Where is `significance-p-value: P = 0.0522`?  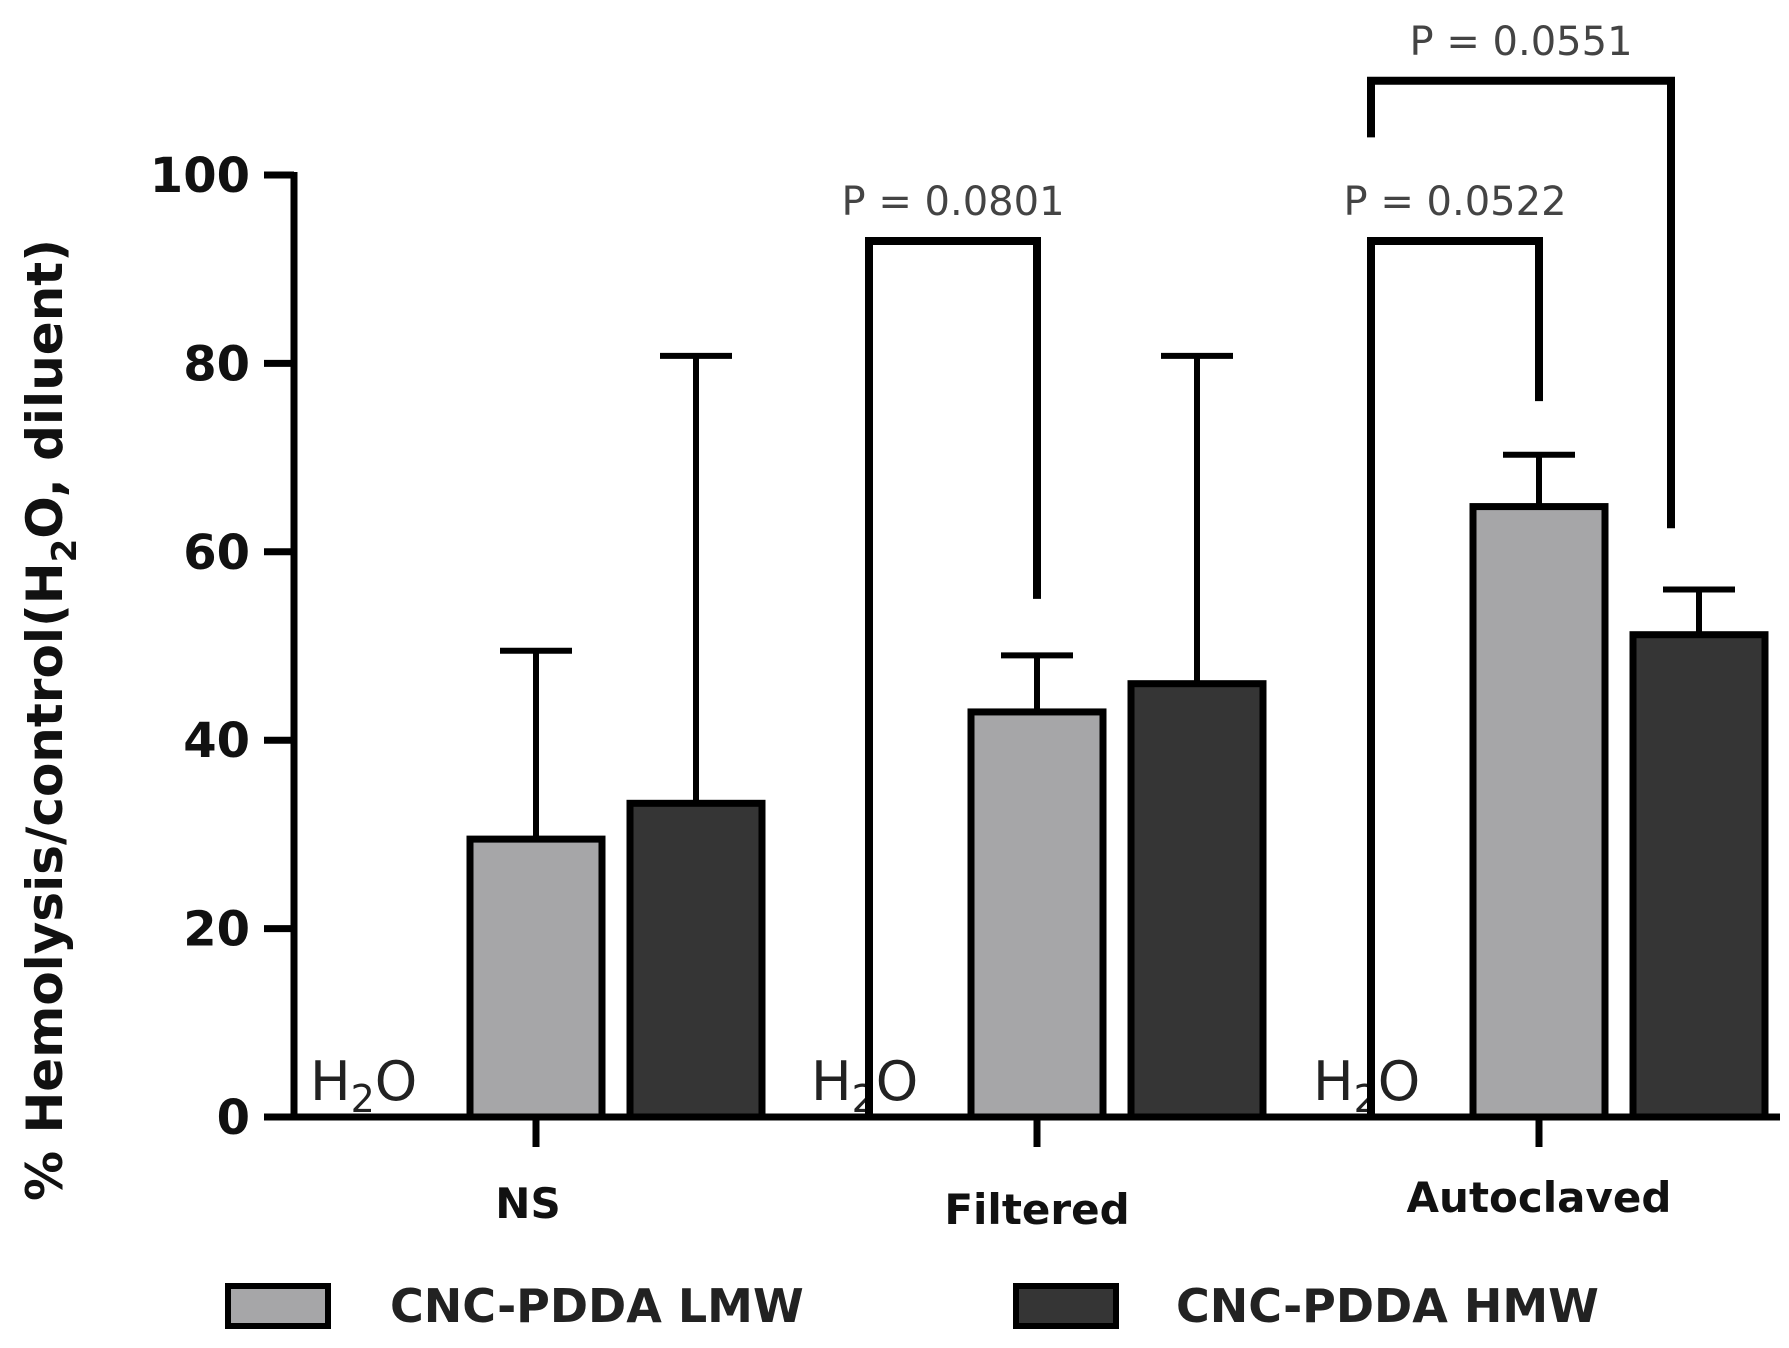 significance-p-value: P = 0.0522 is located at coordinates (1454, 202).